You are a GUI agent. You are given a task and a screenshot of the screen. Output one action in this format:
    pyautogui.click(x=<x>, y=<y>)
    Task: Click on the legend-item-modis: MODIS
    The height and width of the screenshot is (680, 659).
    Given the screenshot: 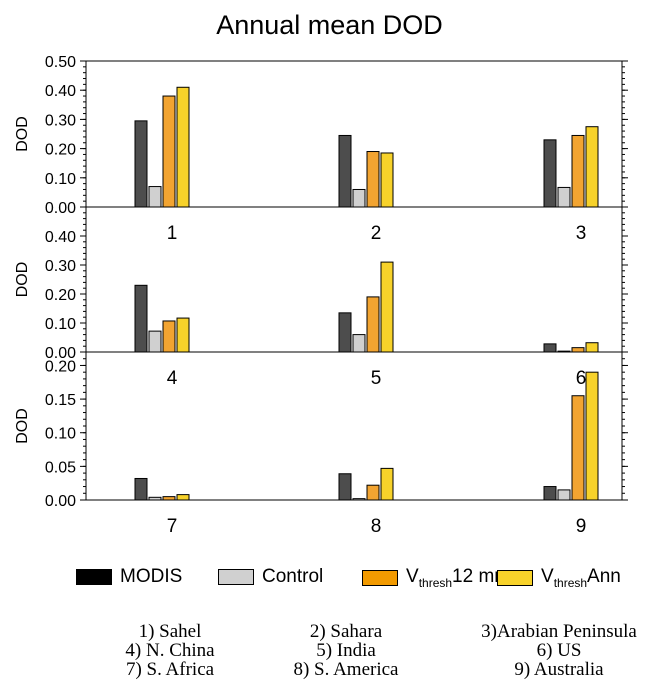 What is the action you would take?
    pyautogui.click(x=129, y=577)
    